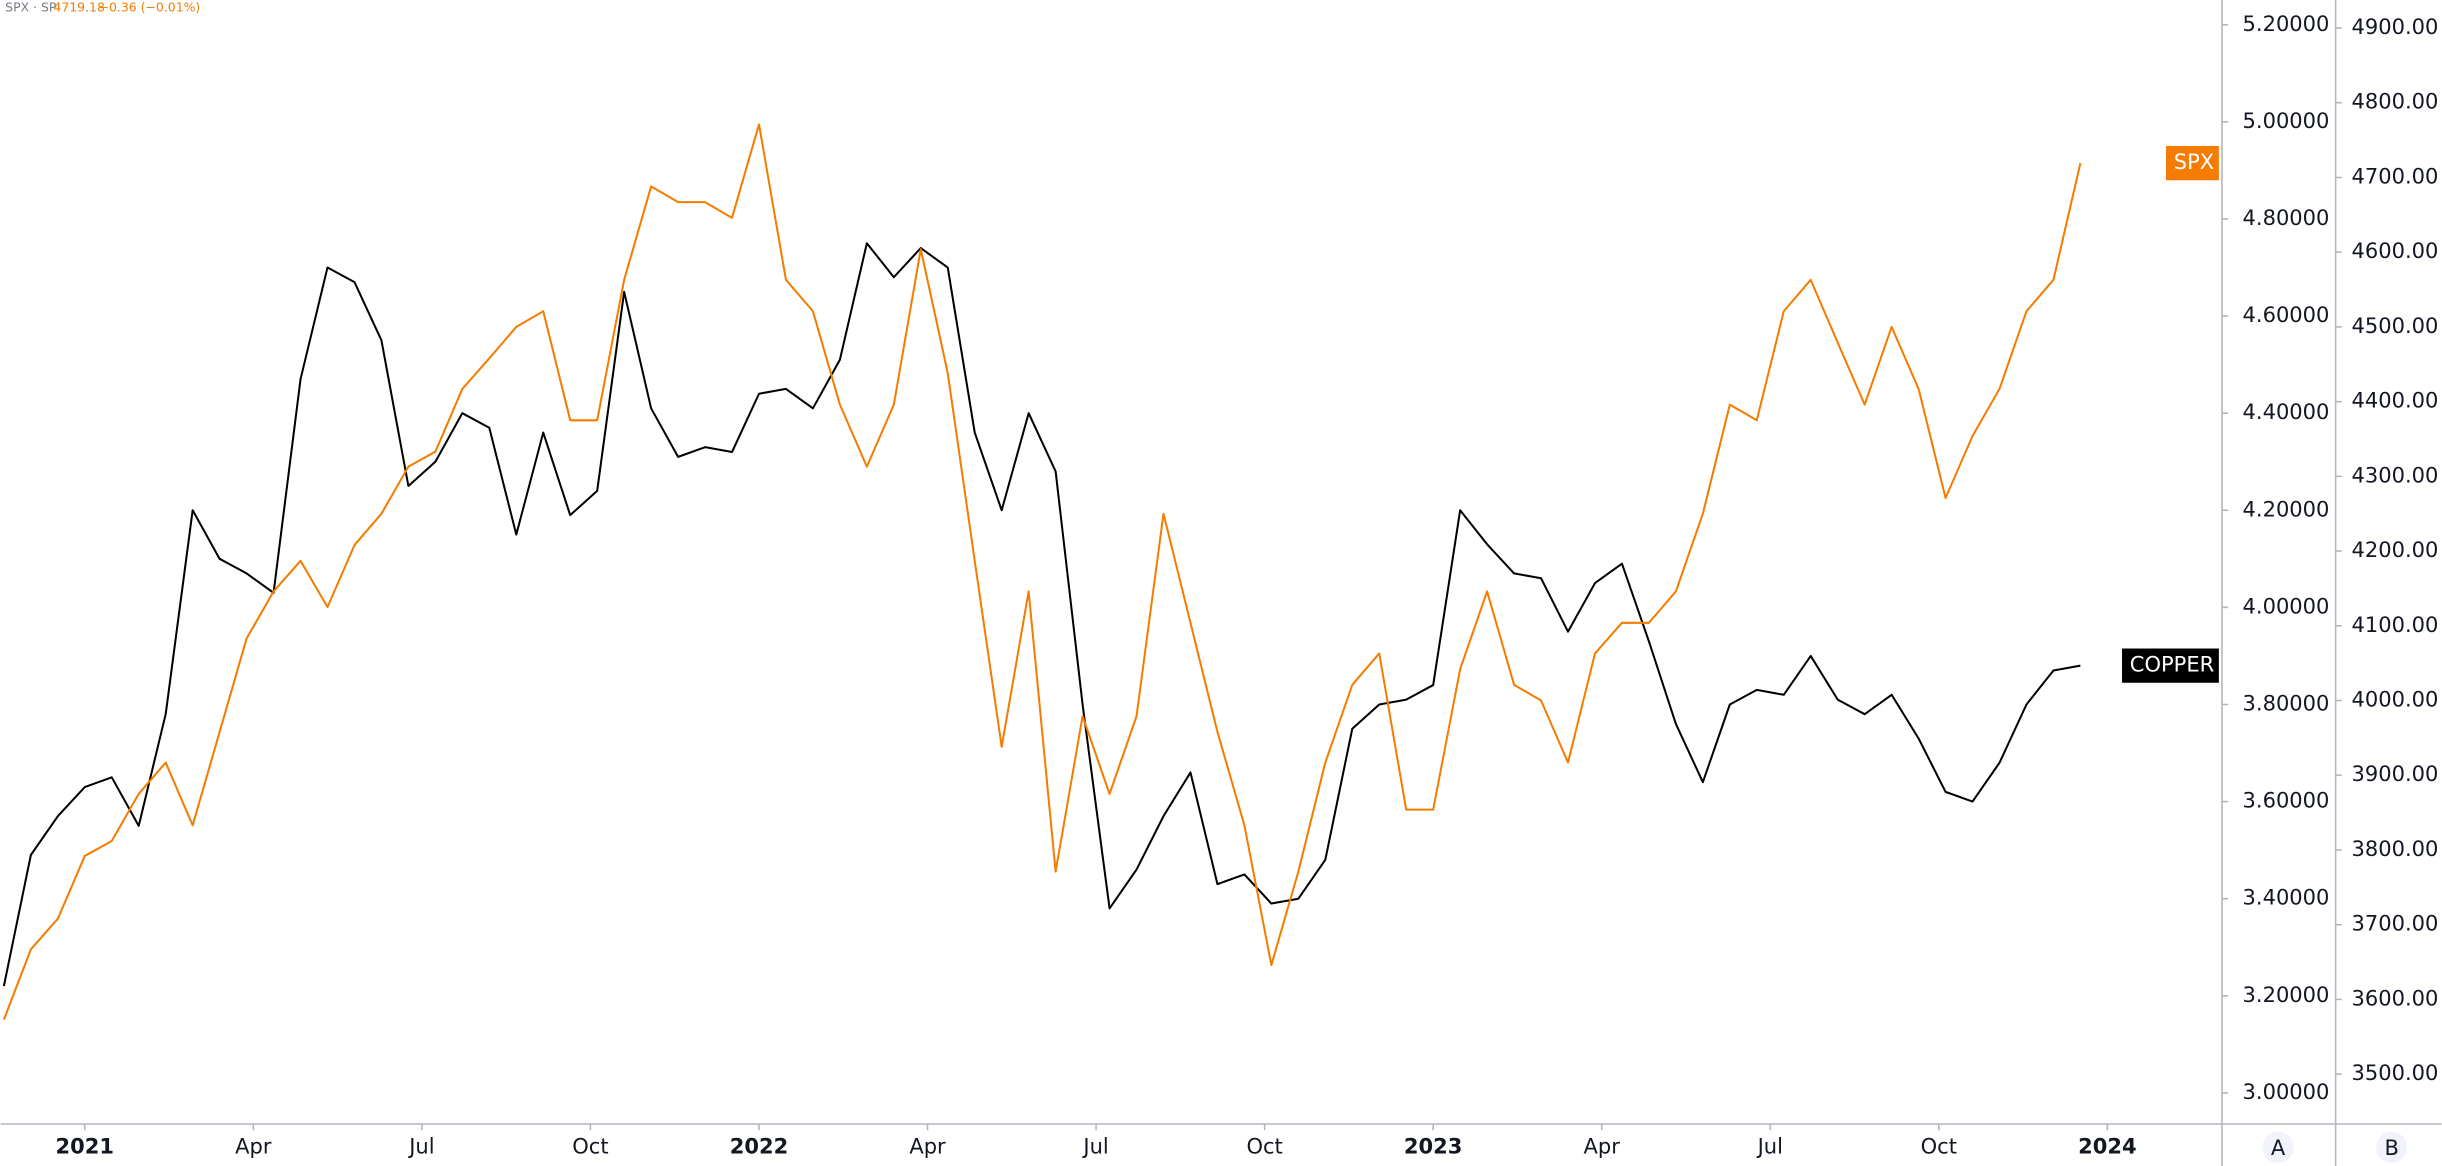 The height and width of the screenshot is (1166, 2442). What do you see at coordinates (2395, 997) in the screenshot?
I see `y2-tick-label: 3600.00` at bounding box center [2395, 997].